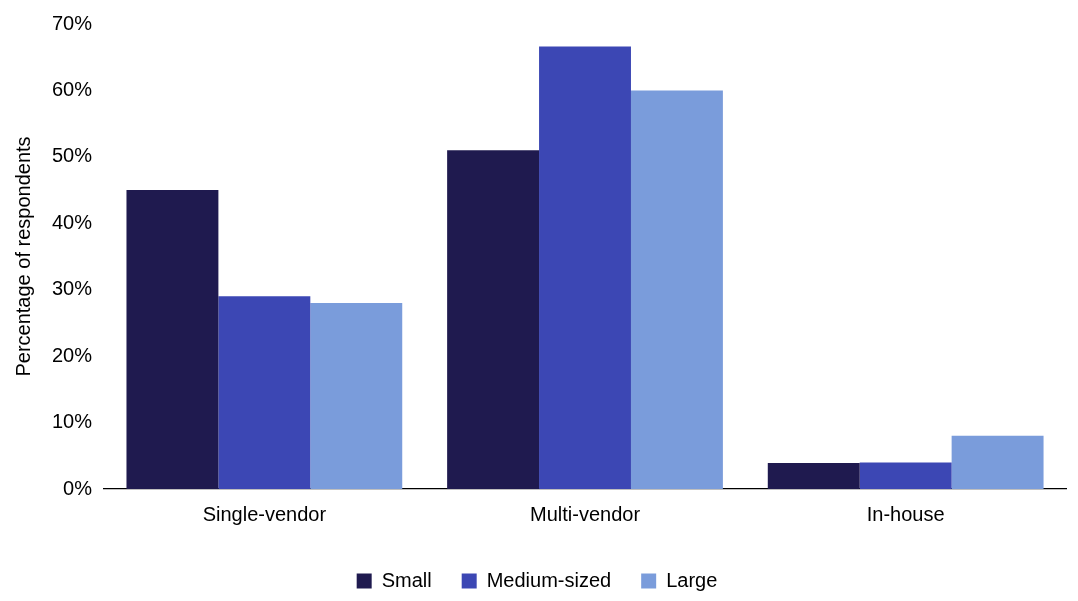  Describe the element at coordinates (72, 155) in the screenshot. I see `y-tick-label: 50%` at that location.